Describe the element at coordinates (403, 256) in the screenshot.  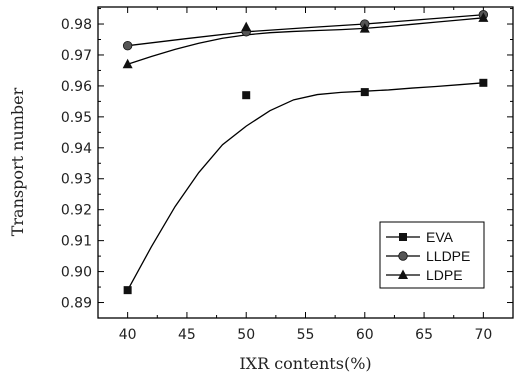
I see `legend-marker-lldpe` at that location.